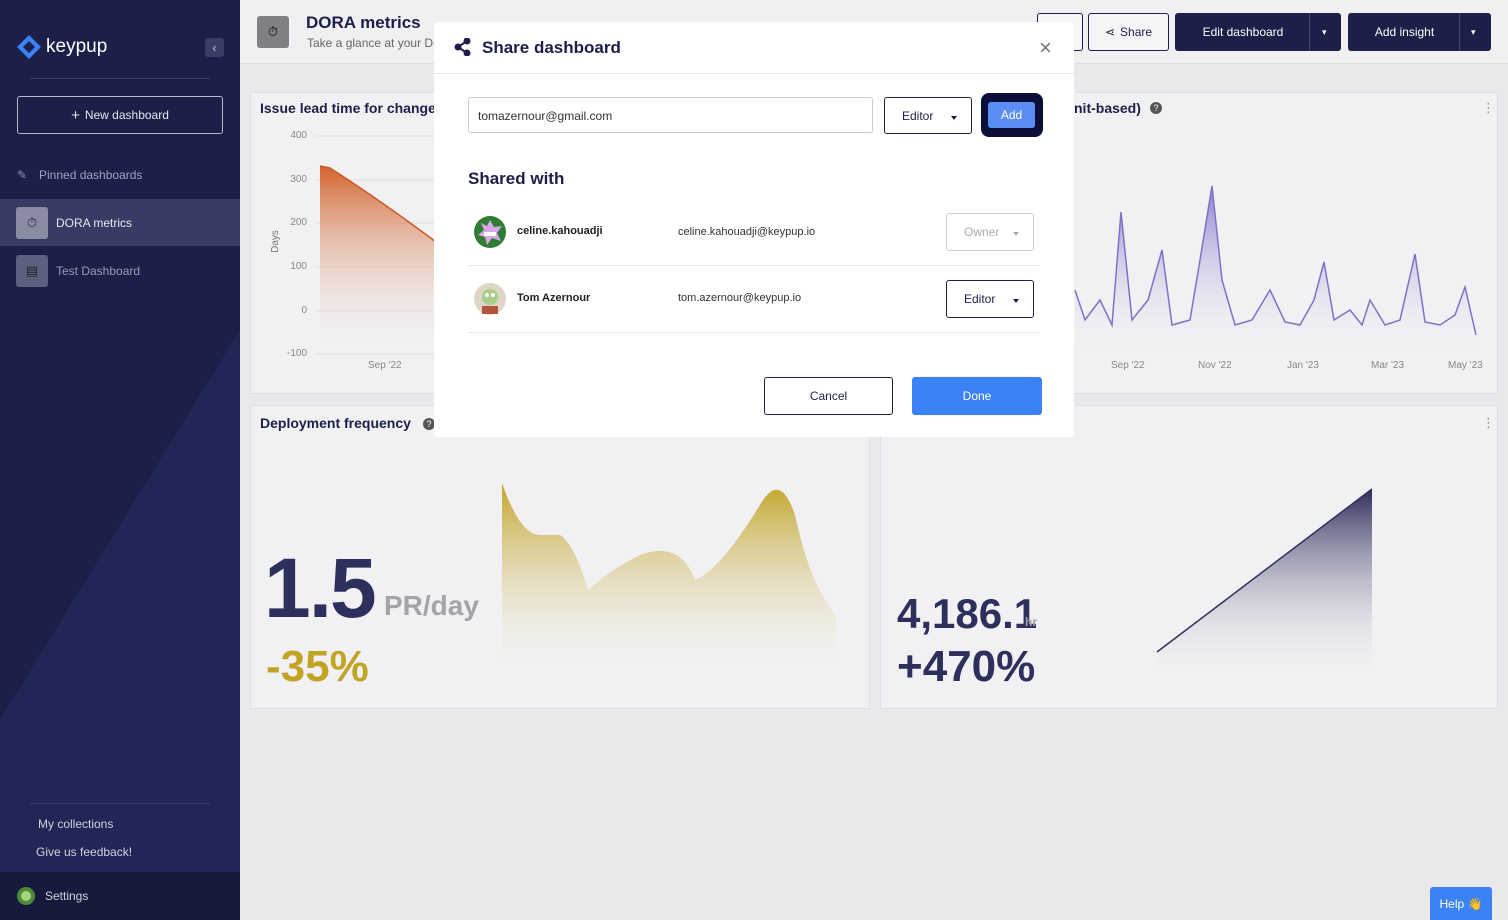 This screenshot has height=920, width=1508. I want to click on y-tick-label: 300, so click(298, 179).